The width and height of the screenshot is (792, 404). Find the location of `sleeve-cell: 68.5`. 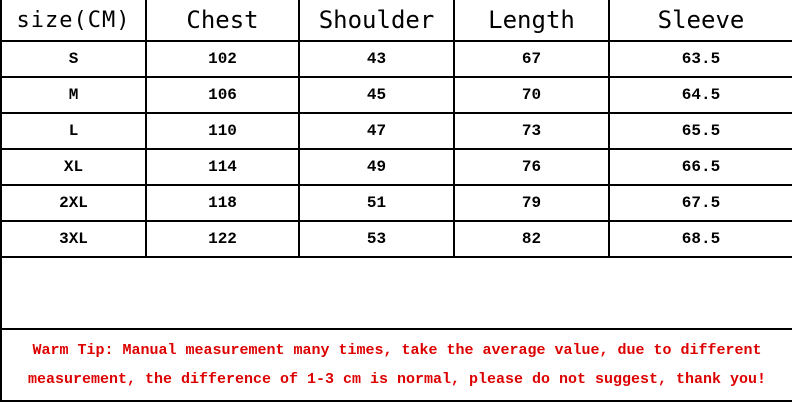

sleeve-cell: 68.5 is located at coordinates (700, 239).